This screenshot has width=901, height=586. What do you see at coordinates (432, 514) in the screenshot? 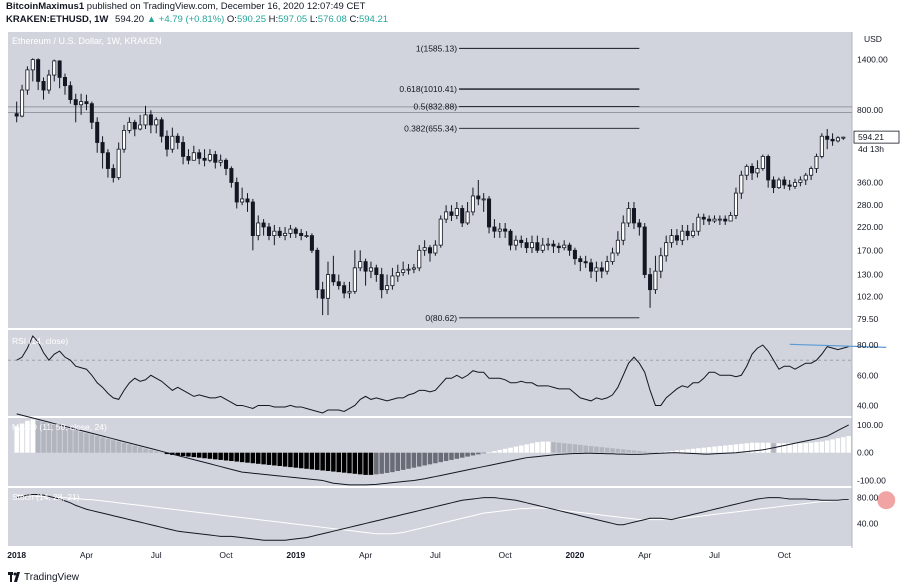
I see `stoch-d-line` at bounding box center [432, 514].